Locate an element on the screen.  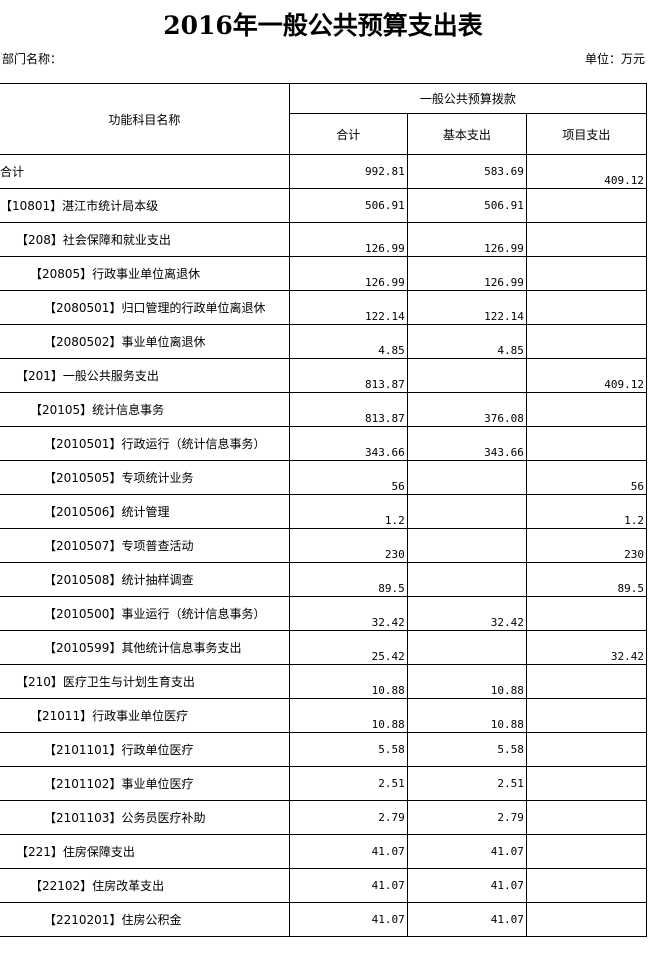
cell-basic: 5.58 is located at coordinates (466, 749).